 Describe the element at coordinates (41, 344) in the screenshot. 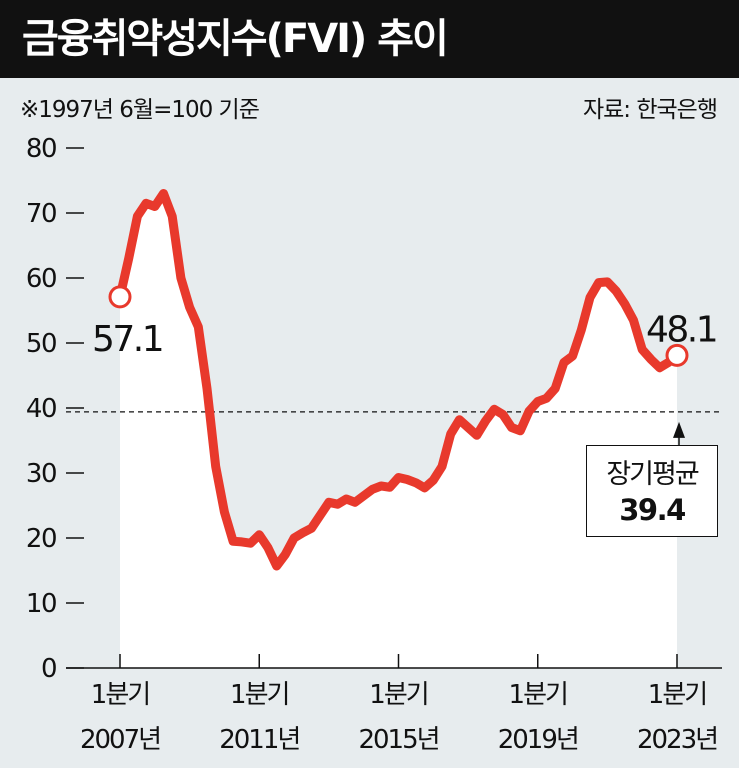

I see `y-tick-label: 50` at that location.